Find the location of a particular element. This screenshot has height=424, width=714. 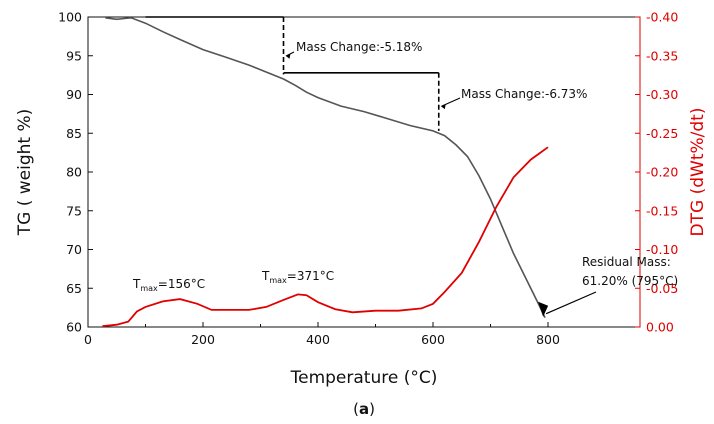

subfigure-label-open: ( is located at coordinates (356, 409).